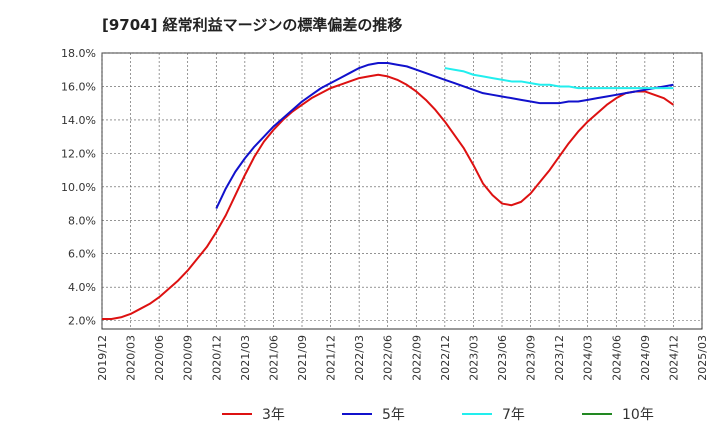 The width and height of the screenshot is (720, 440). I want to click on y-tick-label: 2.0%, so click(82, 321).